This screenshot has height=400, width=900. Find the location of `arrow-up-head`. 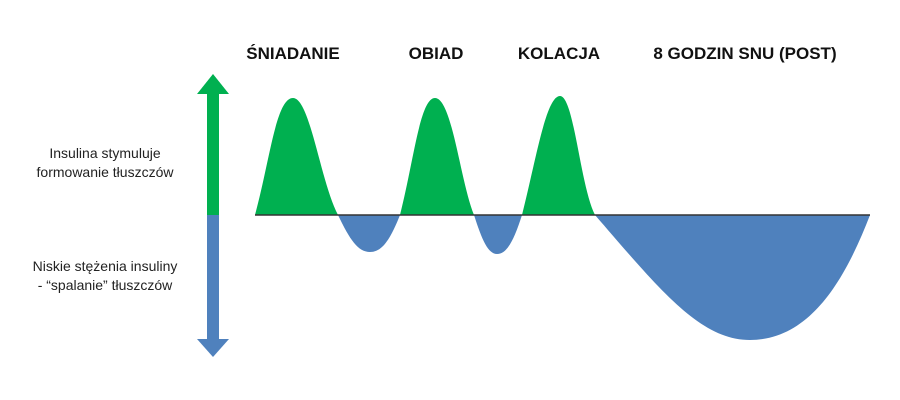

arrow-up-head is located at coordinates (213, 84).